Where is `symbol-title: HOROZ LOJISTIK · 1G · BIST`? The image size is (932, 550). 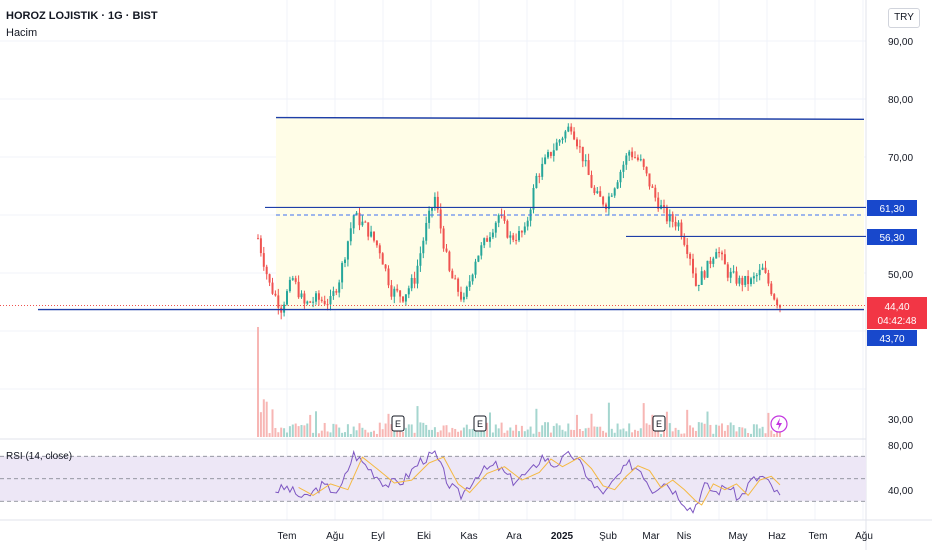
symbol-title: HOROZ LOJISTIK · 1G · BIST is located at coordinates (82, 16).